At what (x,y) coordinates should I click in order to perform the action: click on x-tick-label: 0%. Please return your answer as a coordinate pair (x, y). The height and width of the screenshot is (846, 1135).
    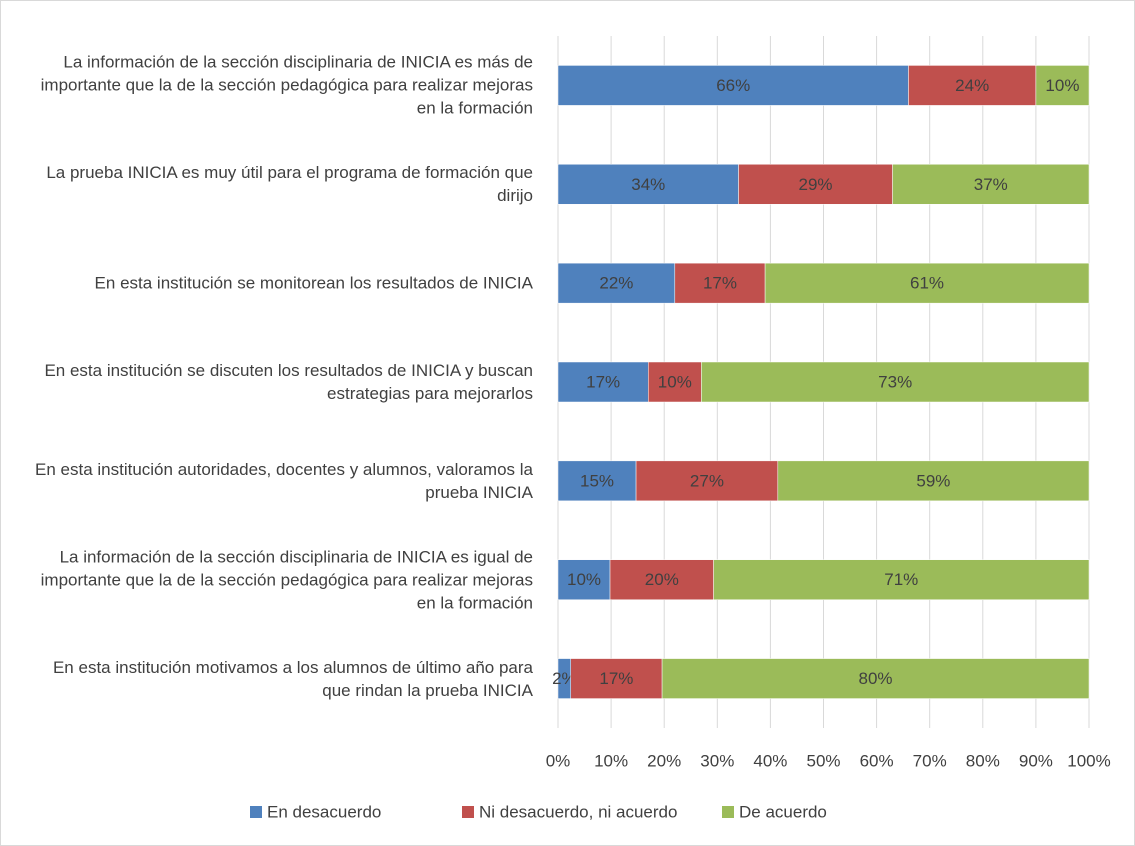
    Looking at the image, I should click on (558, 760).